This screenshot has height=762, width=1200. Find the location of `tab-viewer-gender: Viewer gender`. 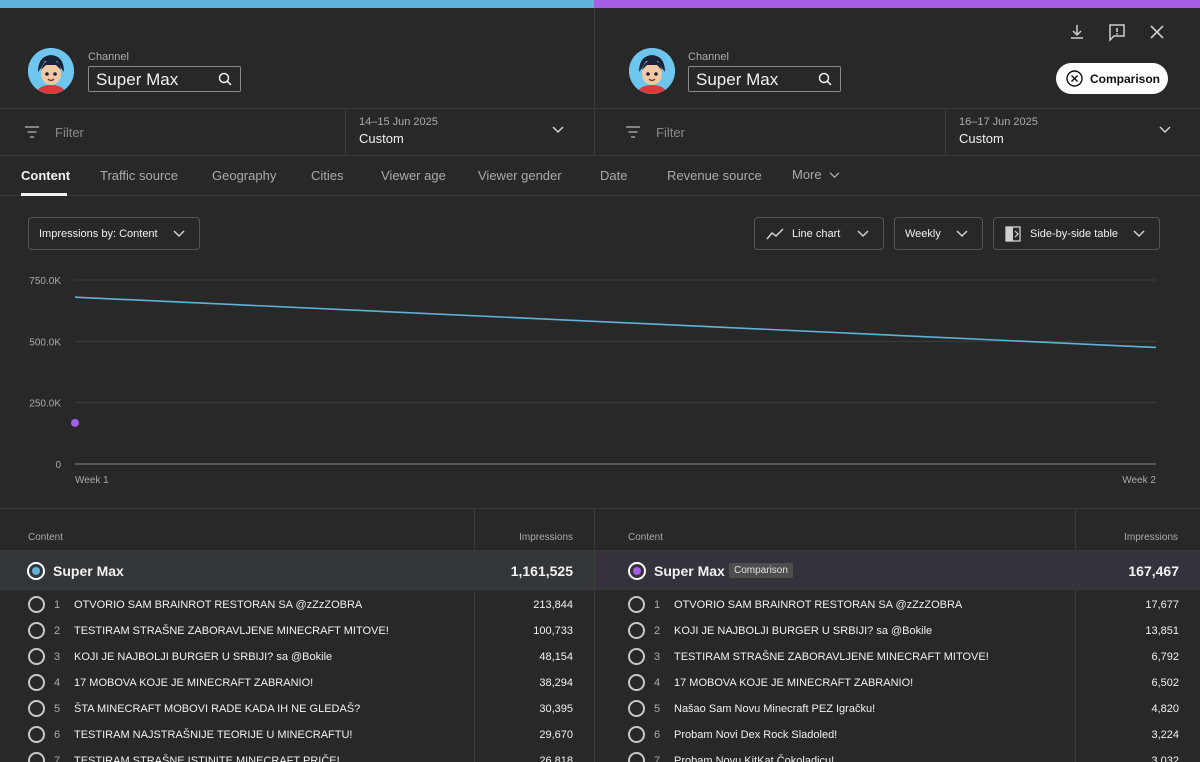

tab-viewer-gender: Viewer gender is located at coordinates (520, 175).